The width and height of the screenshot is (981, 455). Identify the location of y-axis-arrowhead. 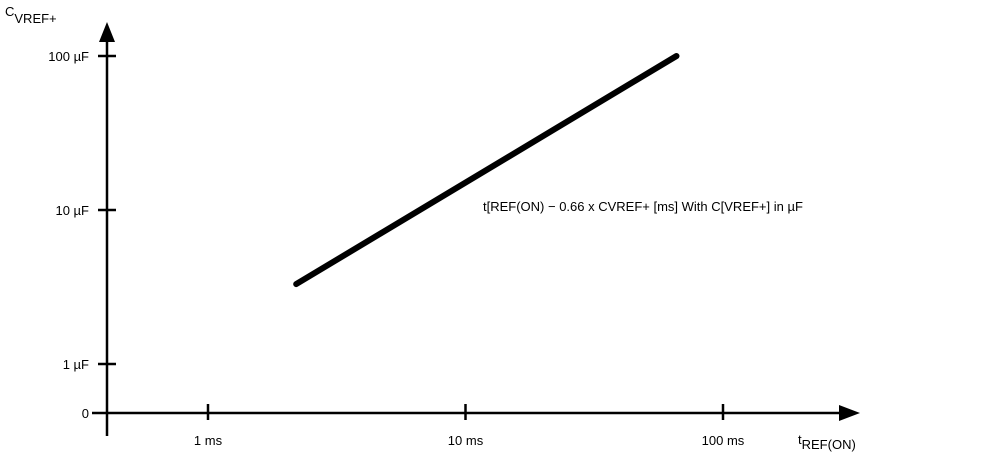
(107, 32).